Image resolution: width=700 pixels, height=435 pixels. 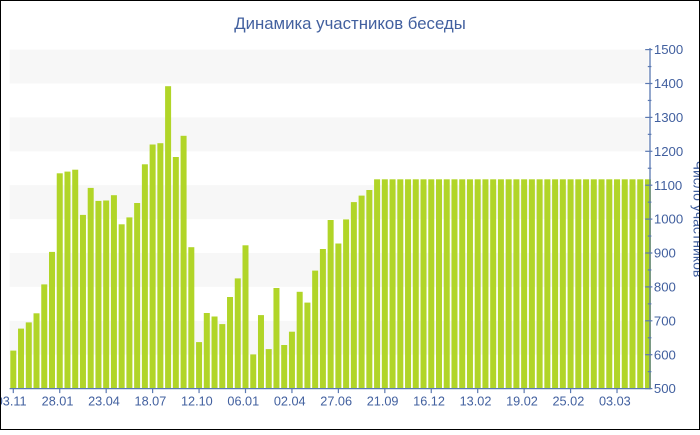 What do you see at coordinates (665, 388) in the screenshot?
I see `svg-text: 500` at bounding box center [665, 388].